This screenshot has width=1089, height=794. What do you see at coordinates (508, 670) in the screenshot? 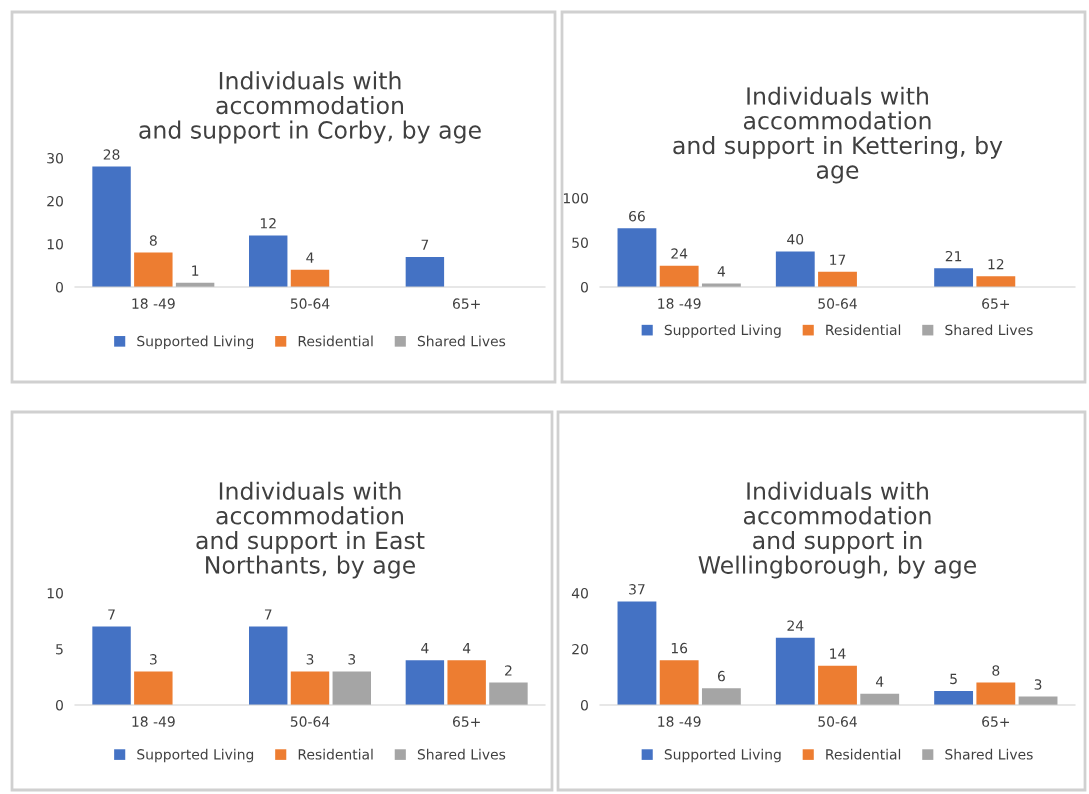
I see `data-label: 2` at bounding box center [508, 670].